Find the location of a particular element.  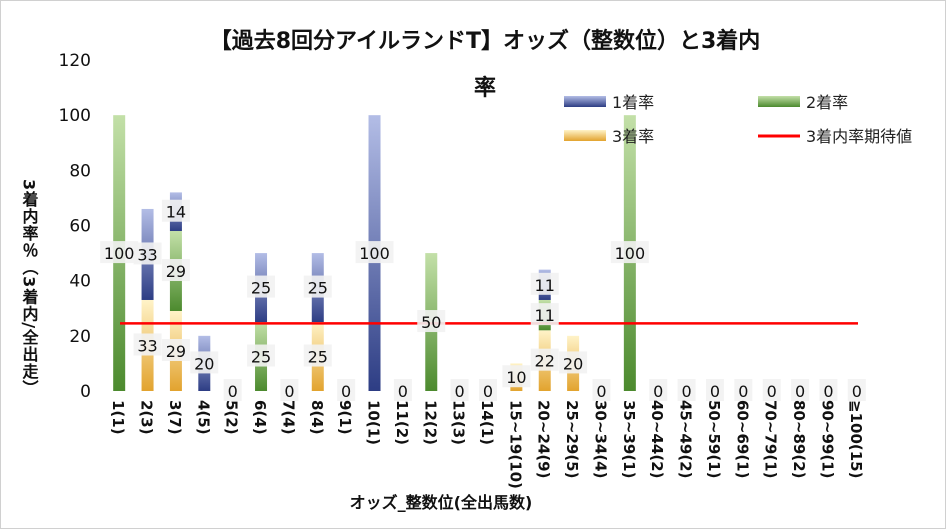

y-ticks: 0 20 40 60 80 100 120 is located at coordinates (75, 226).